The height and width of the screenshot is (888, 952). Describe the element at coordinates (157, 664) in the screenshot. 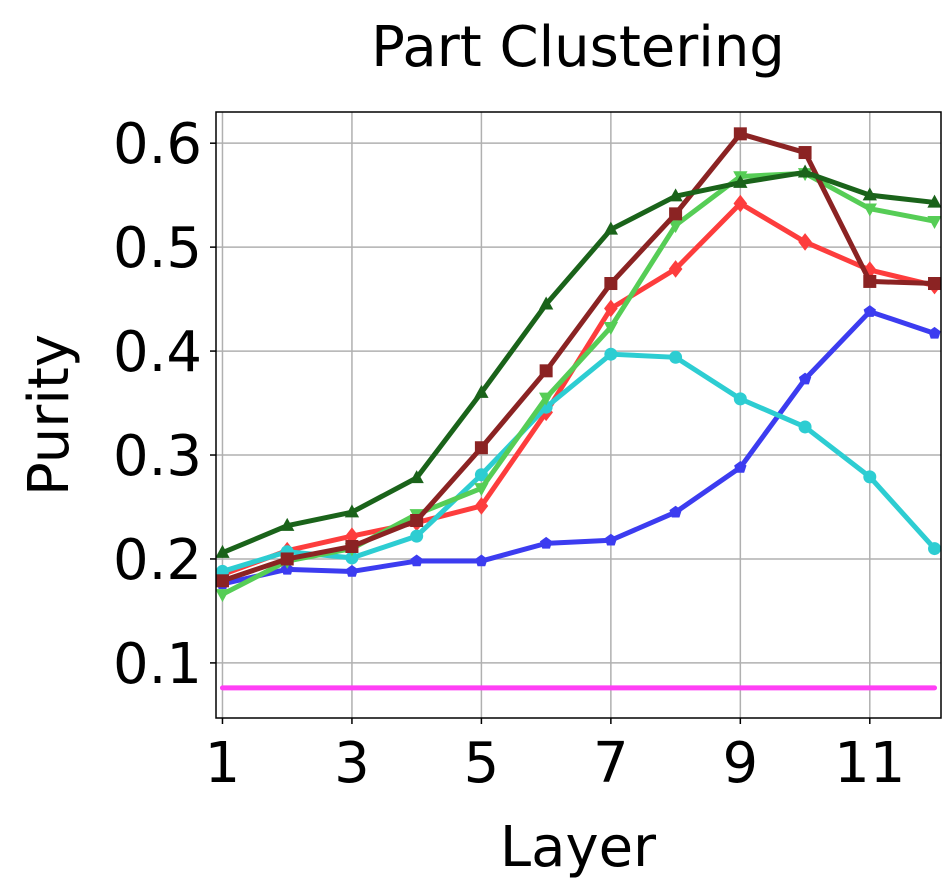

I see `y-tick-label: 0.1` at that location.